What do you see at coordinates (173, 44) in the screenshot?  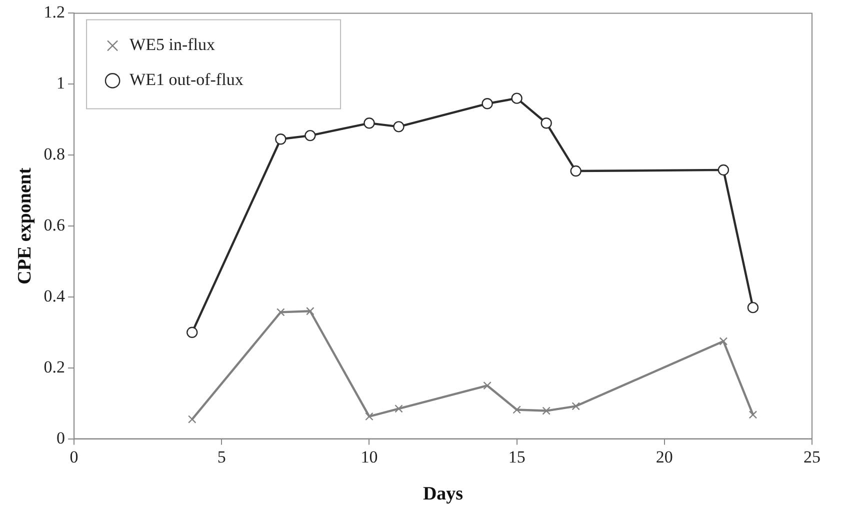 I see `legend-label: WE5 in-flux` at bounding box center [173, 44].